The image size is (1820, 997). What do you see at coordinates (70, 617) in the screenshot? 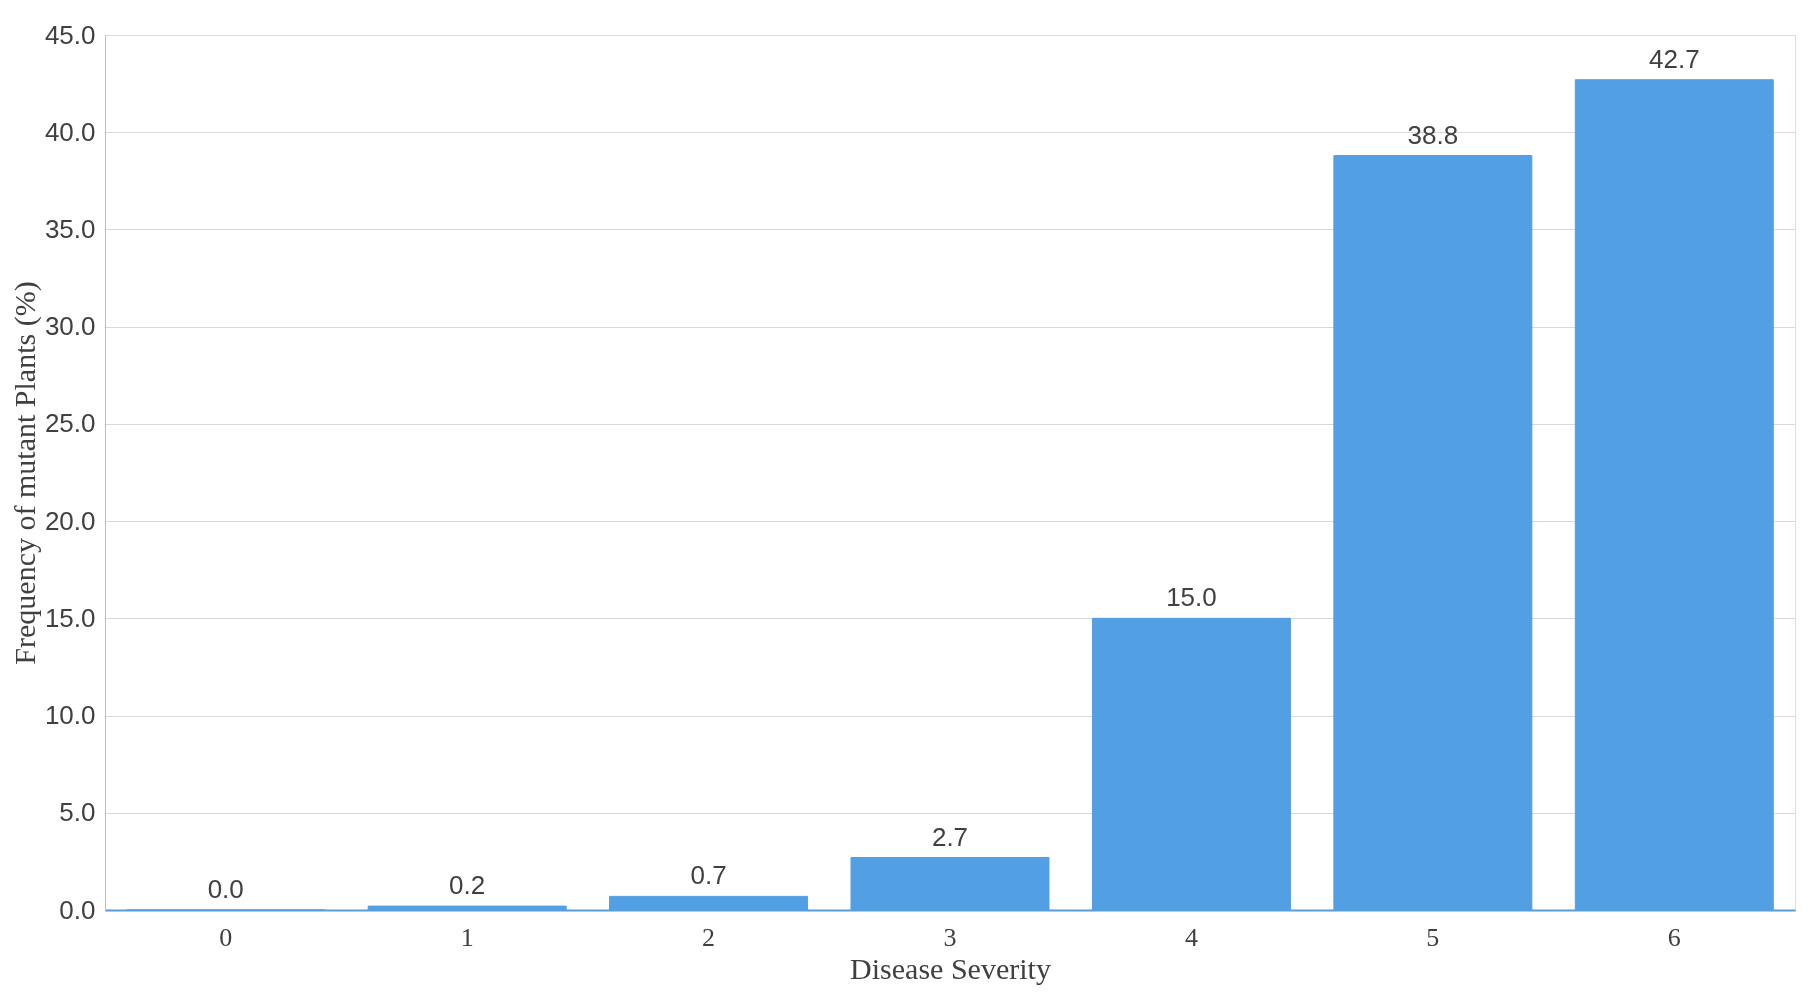
I see `y-tick-label: 15.0` at bounding box center [70, 617].